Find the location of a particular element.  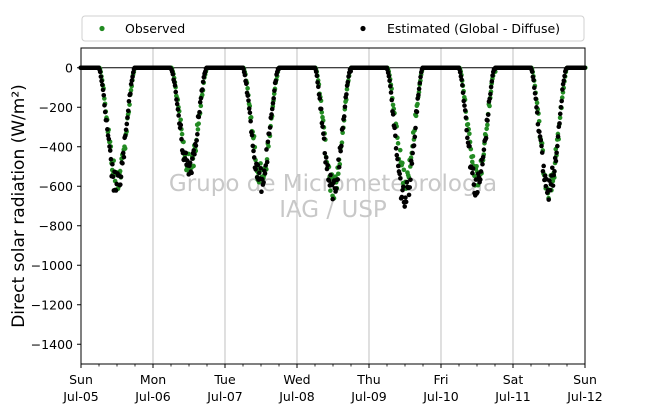

x-tick-date: Jul-05 is located at coordinates (80, 396).